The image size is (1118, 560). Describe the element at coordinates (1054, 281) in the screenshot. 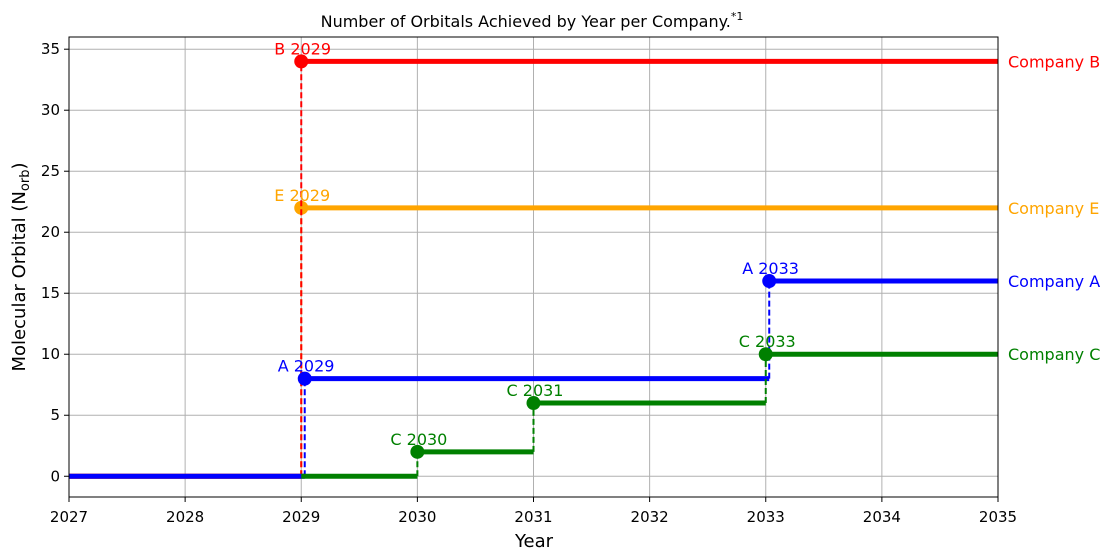

I see `series-end-label: Company A` at that location.